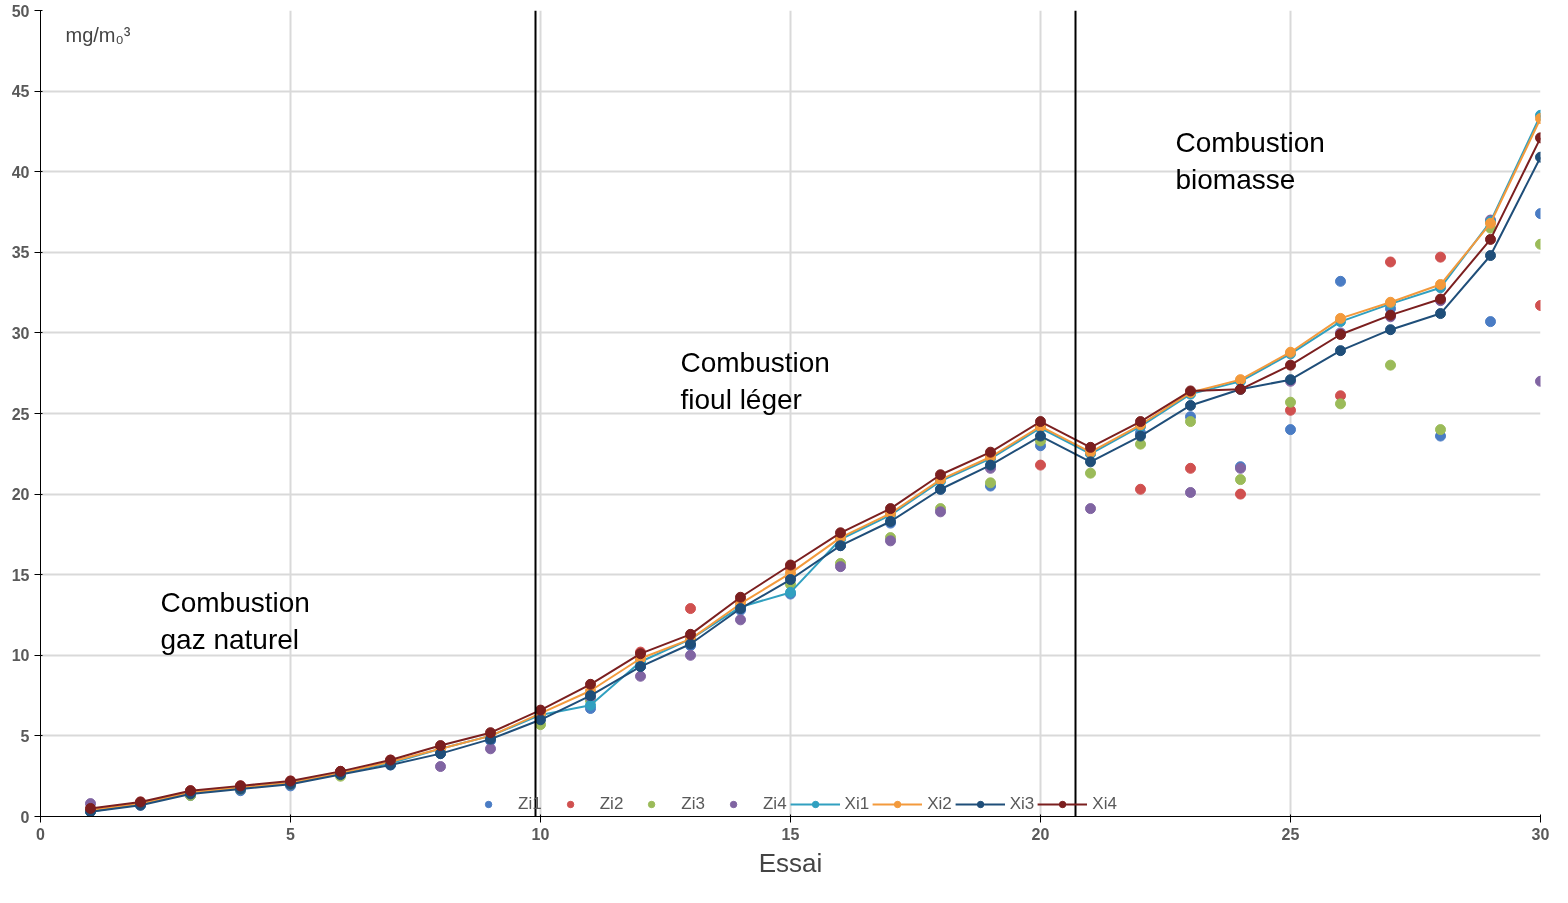  What do you see at coordinates (25, 817) in the screenshot?
I see `y-tick-label: 0` at bounding box center [25, 817].